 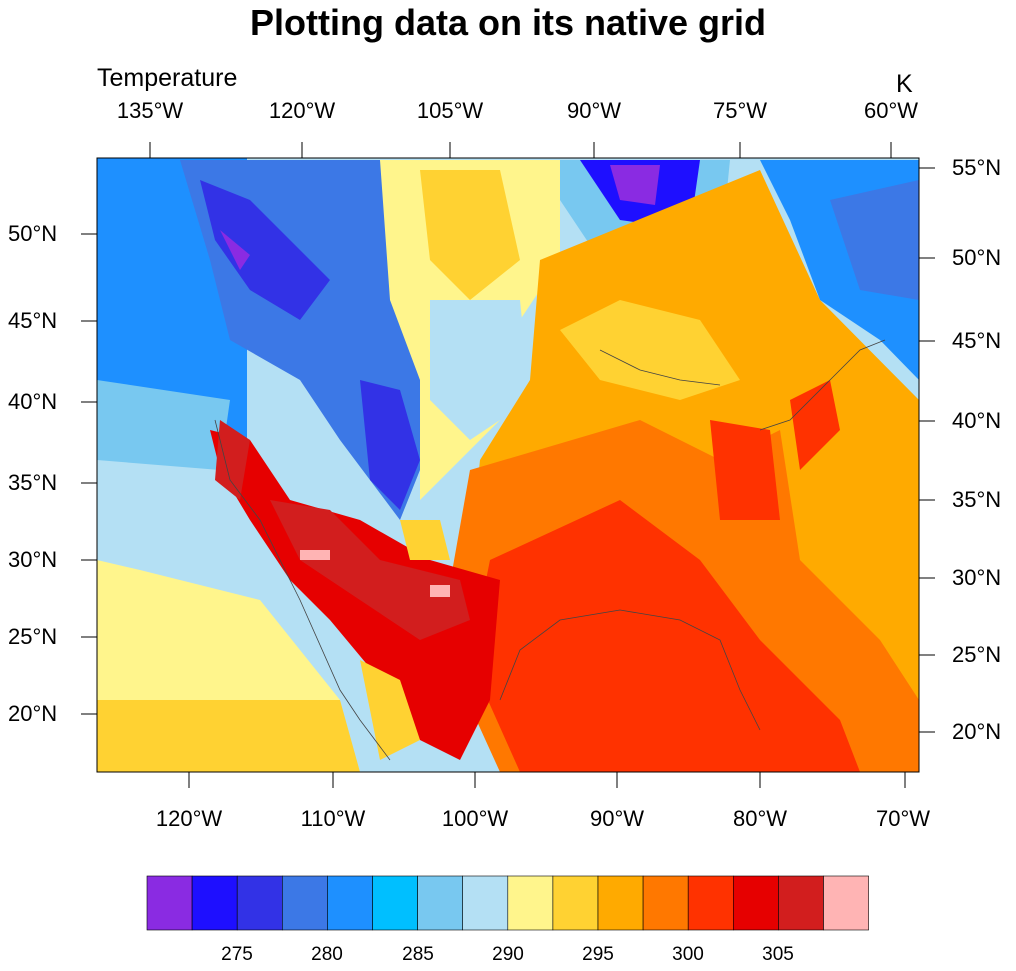 What do you see at coordinates (235, 250) in the screenshot?
I see `rockies-coldest` at bounding box center [235, 250].